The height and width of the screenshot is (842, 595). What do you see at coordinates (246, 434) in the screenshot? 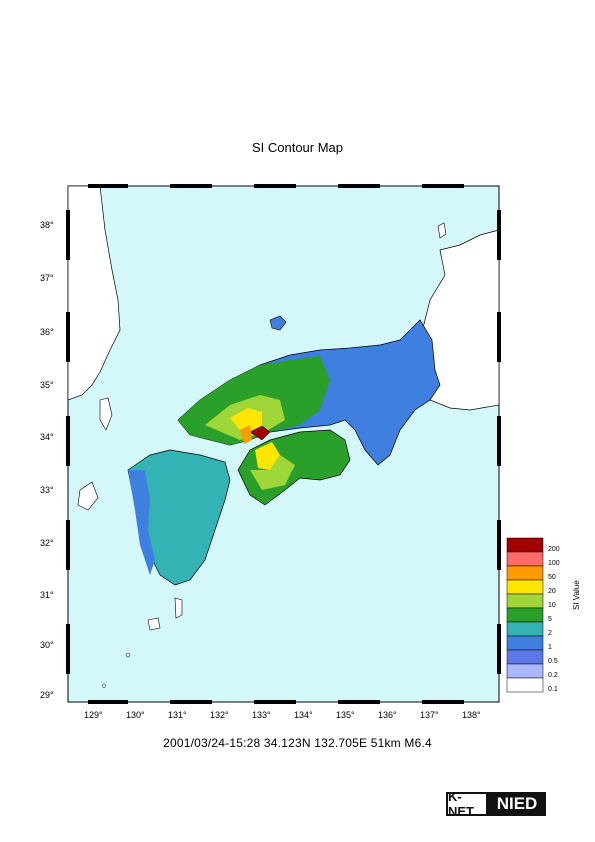
I see `epicenter-orange-zone` at bounding box center [246, 434].